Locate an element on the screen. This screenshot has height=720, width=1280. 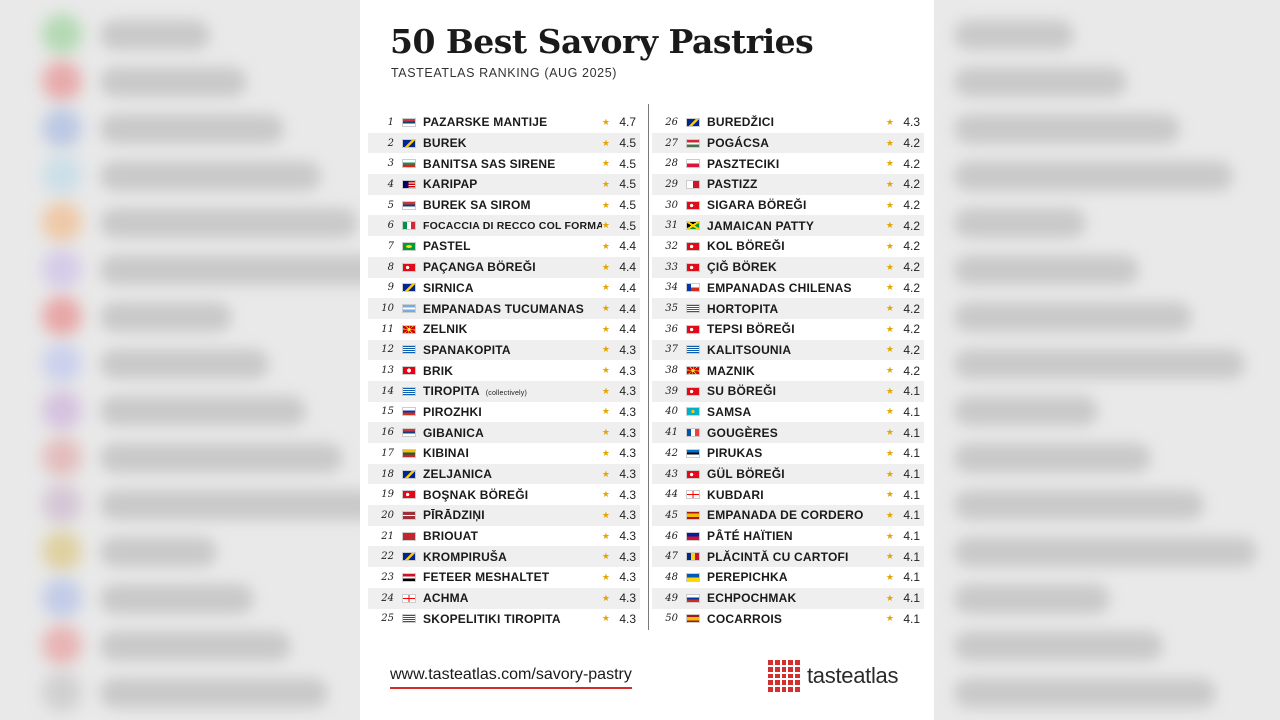
pastry-name: PLĂCINTĂ CU CARTOFI is located at coordinates (796, 557).